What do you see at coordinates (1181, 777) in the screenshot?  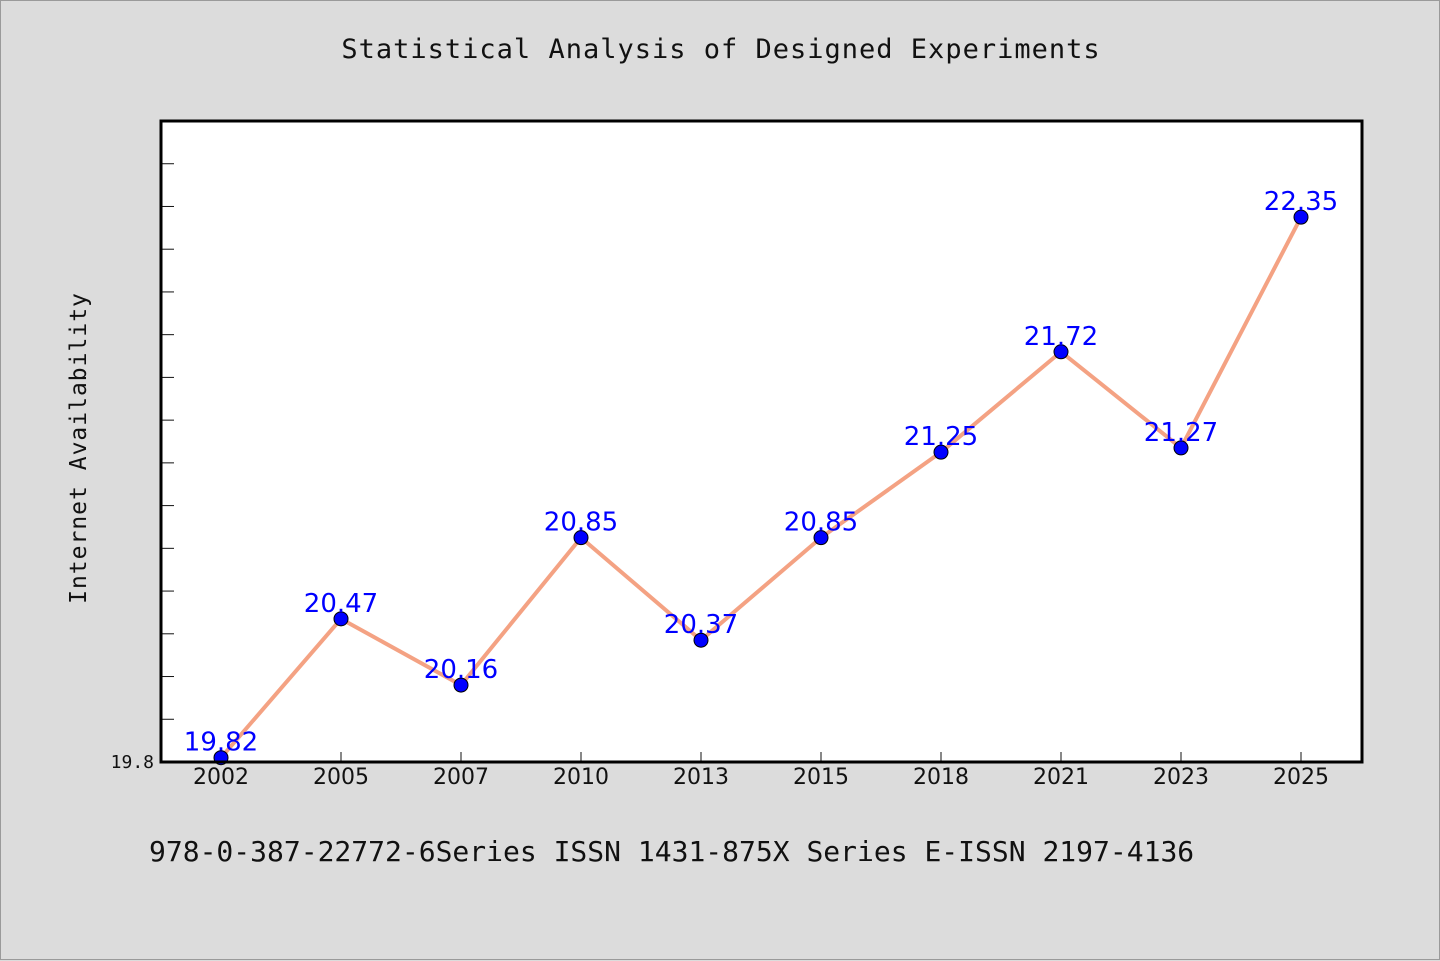 I see `x-tick-label: 2023` at bounding box center [1181, 777].